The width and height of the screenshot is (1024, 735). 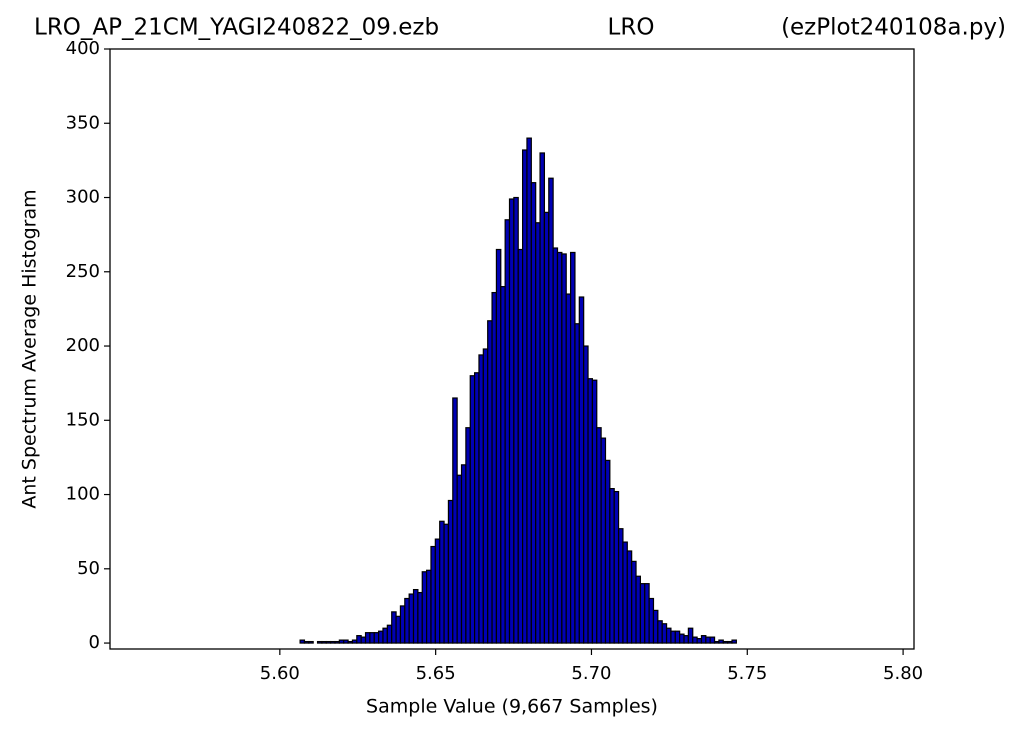 What do you see at coordinates (83, 271) in the screenshot?
I see `y-tick-label: 250` at bounding box center [83, 271].